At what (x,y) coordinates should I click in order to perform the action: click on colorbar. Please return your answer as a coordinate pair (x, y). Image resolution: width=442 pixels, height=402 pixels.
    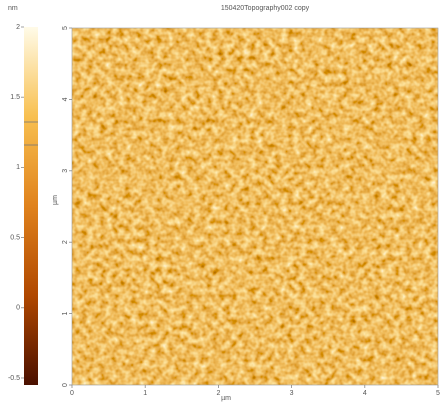
    Looking at the image, I should click on (31, 206).